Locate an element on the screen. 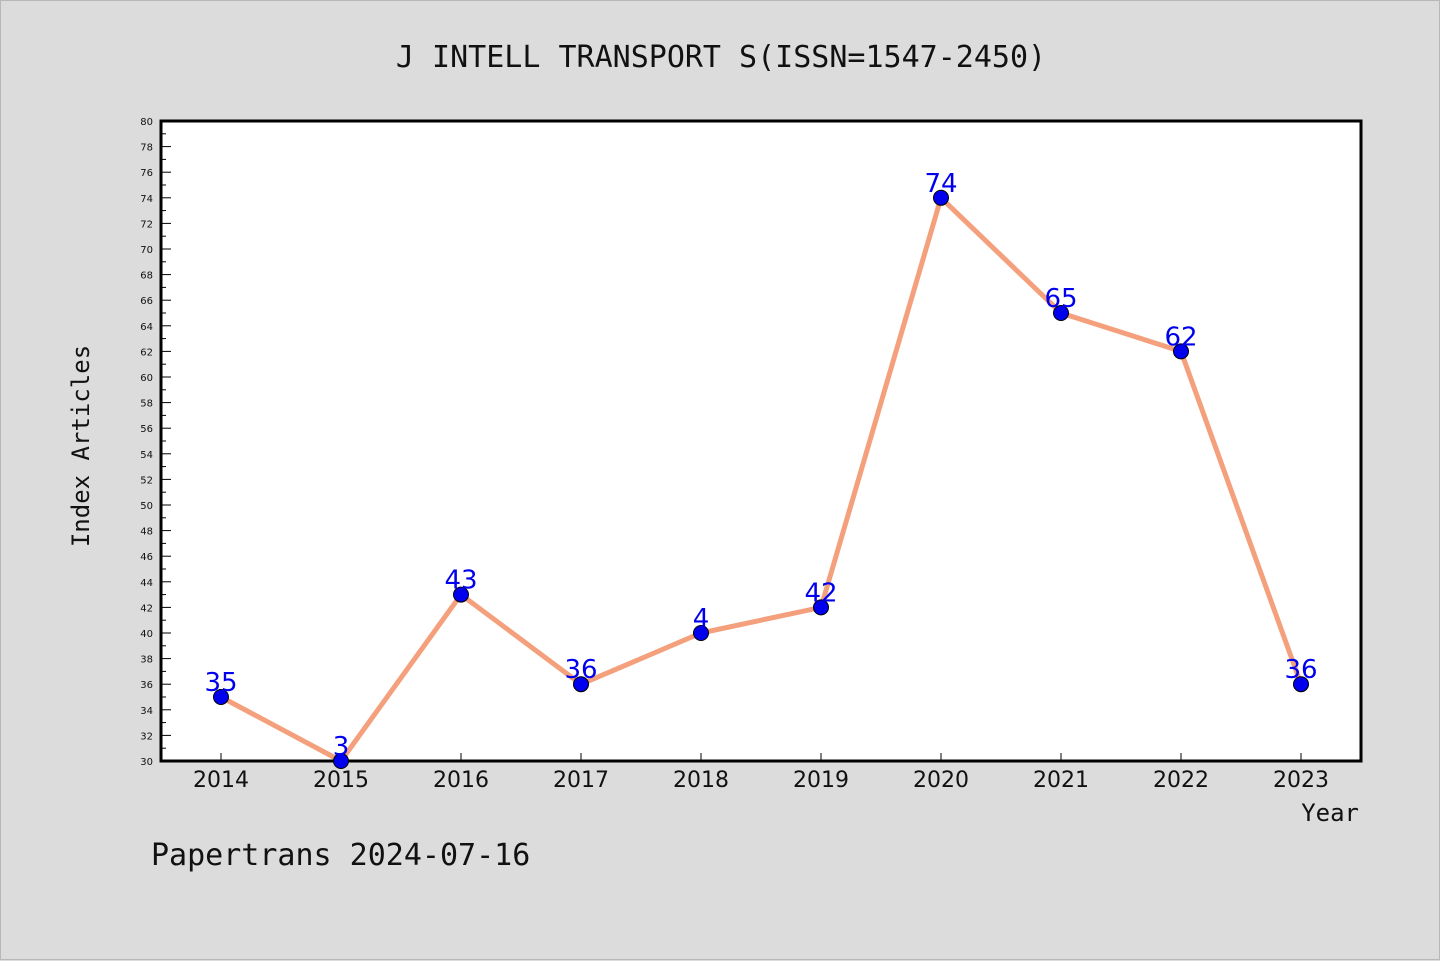 This screenshot has width=1440, height=961. y-tick-label: 42 is located at coordinates (146, 608).